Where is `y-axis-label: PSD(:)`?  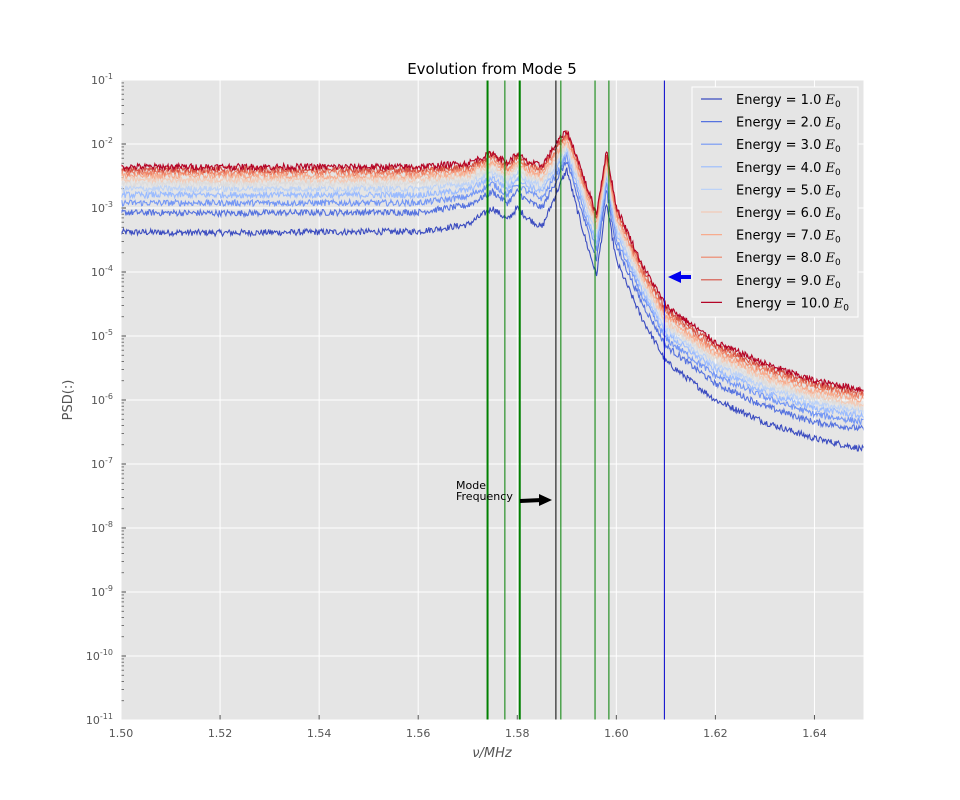 y-axis-label: PSD(:) is located at coordinates (68, 400).